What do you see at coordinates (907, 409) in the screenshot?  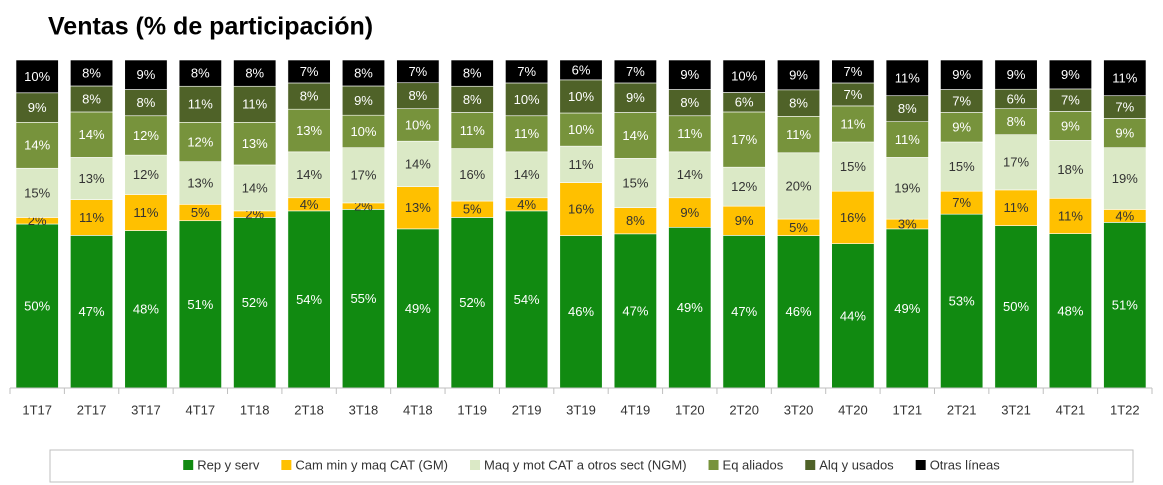 I see `x-tick-label: 1T21` at bounding box center [907, 409].